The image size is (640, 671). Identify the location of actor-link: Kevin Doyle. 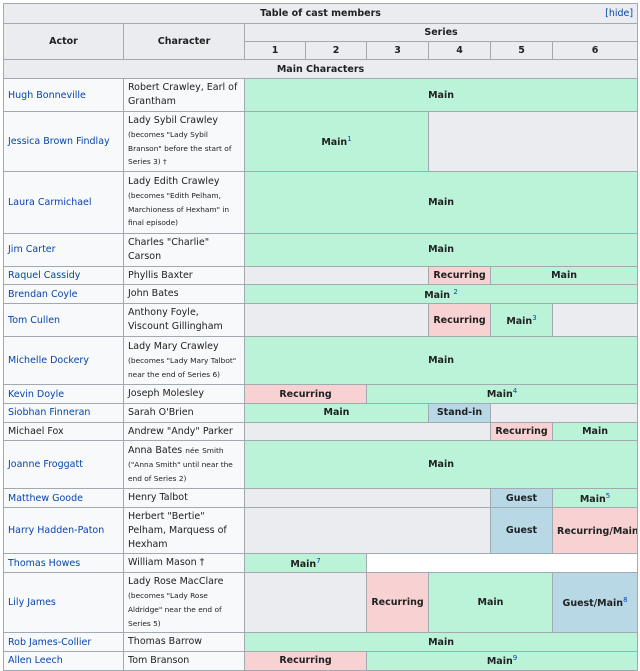
(36, 394).